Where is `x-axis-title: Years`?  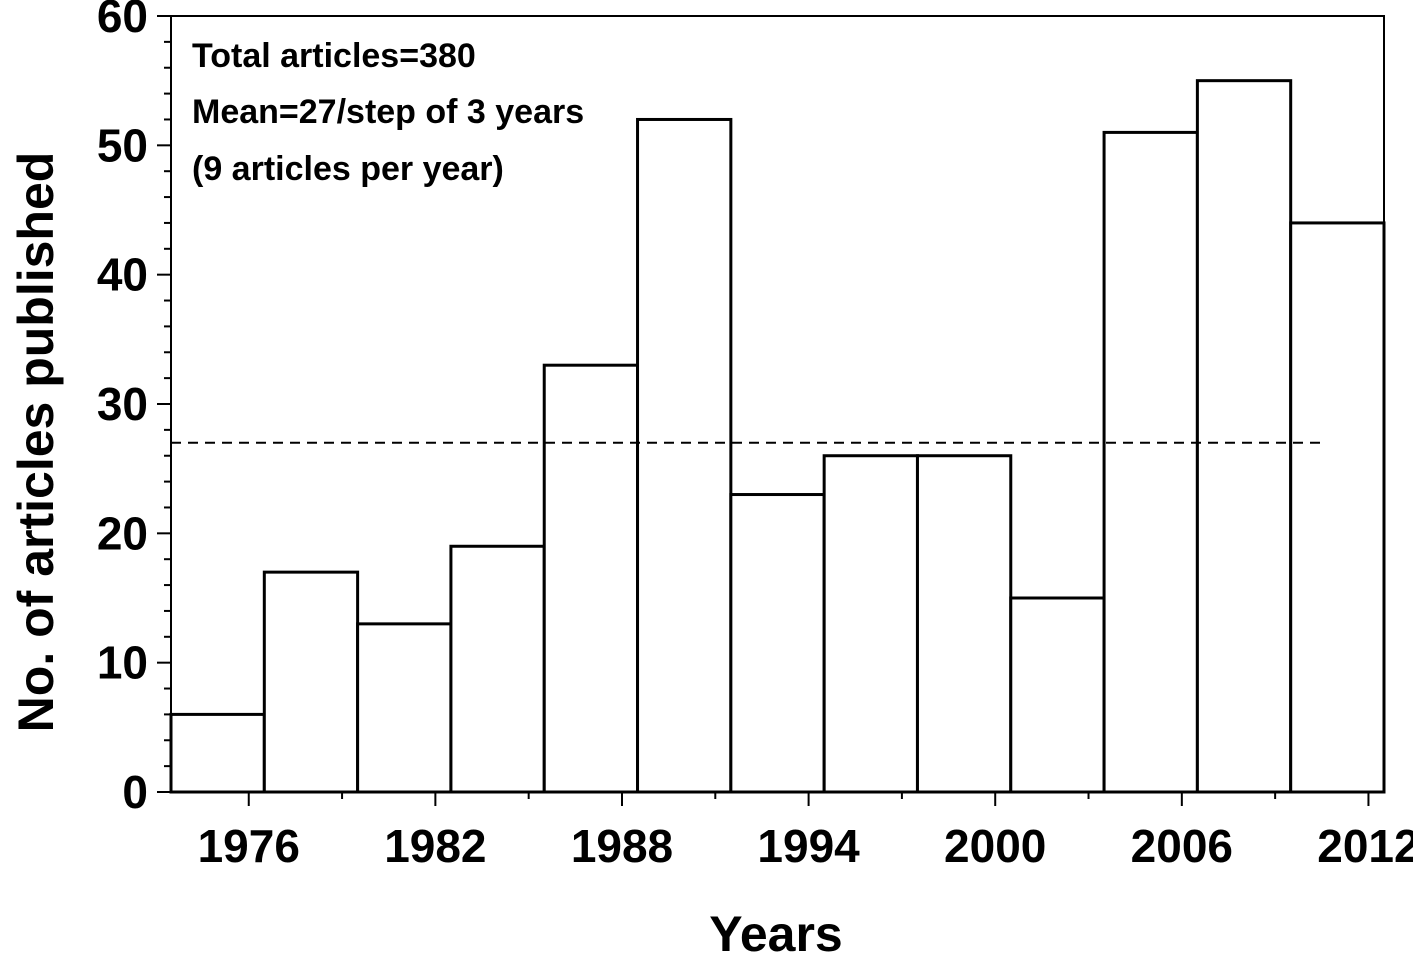
x-axis-title: Years is located at coordinates (775, 934).